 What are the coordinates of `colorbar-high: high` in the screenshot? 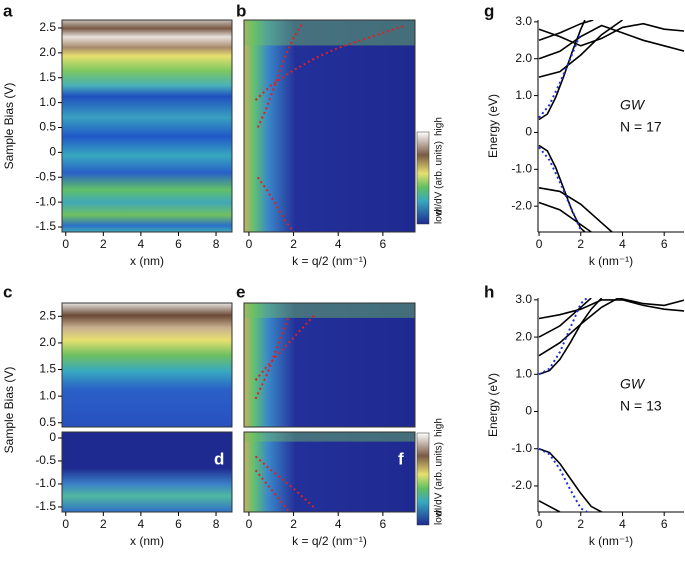 It's located at (439, 126).